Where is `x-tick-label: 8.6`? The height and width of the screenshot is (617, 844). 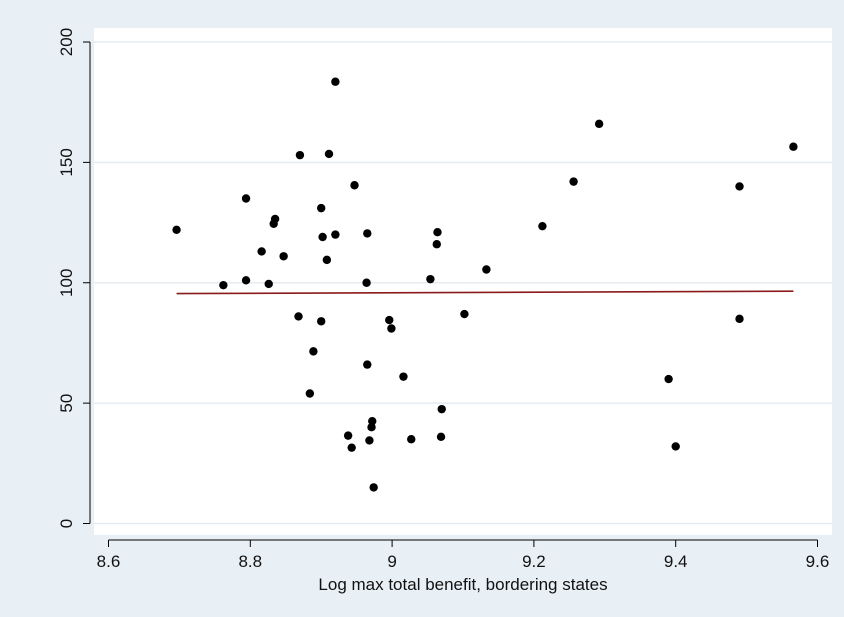
x-tick-label: 8.6 is located at coordinates (109, 561).